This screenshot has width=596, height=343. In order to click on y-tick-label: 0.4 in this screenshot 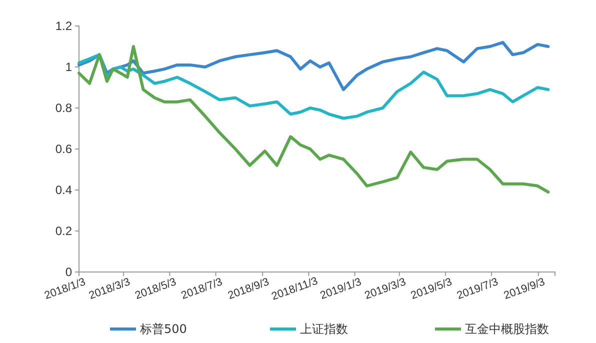, I will do `click(63, 189)`.